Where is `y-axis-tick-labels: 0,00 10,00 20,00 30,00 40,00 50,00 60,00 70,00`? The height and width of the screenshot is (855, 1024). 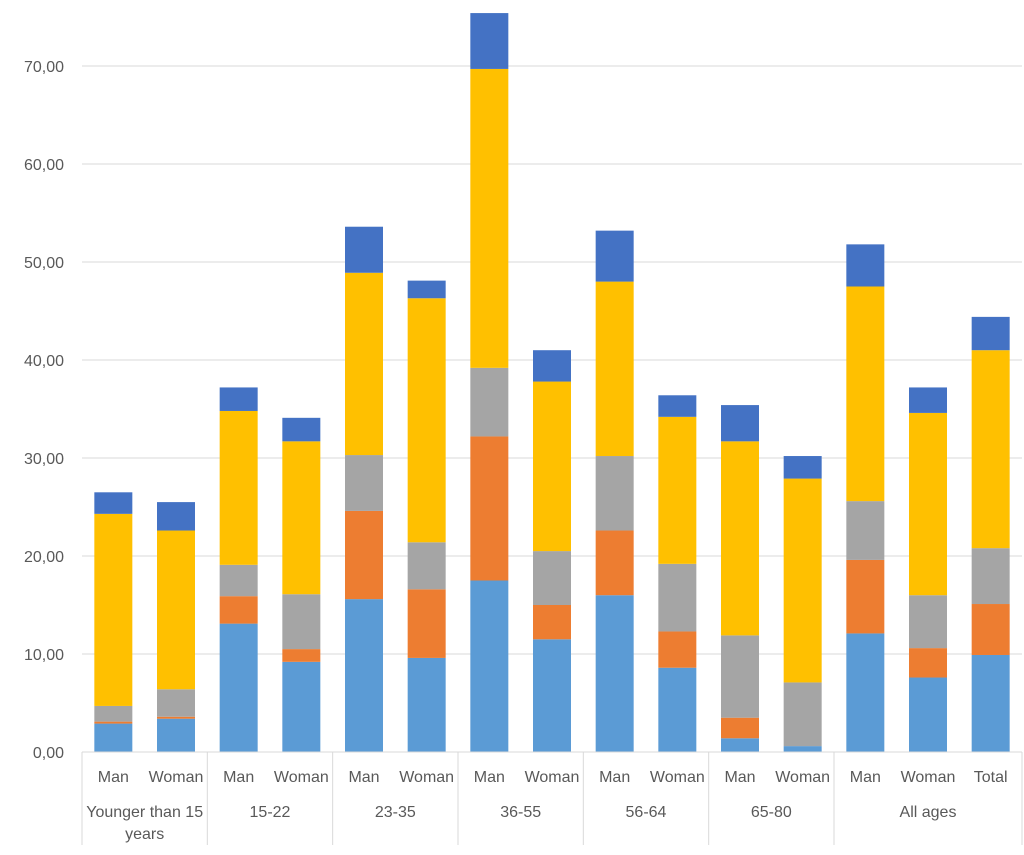 y-axis-tick-labels: 0,00 10,00 20,00 30,00 40,00 50,00 60,00 70,00 is located at coordinates (44, 410).